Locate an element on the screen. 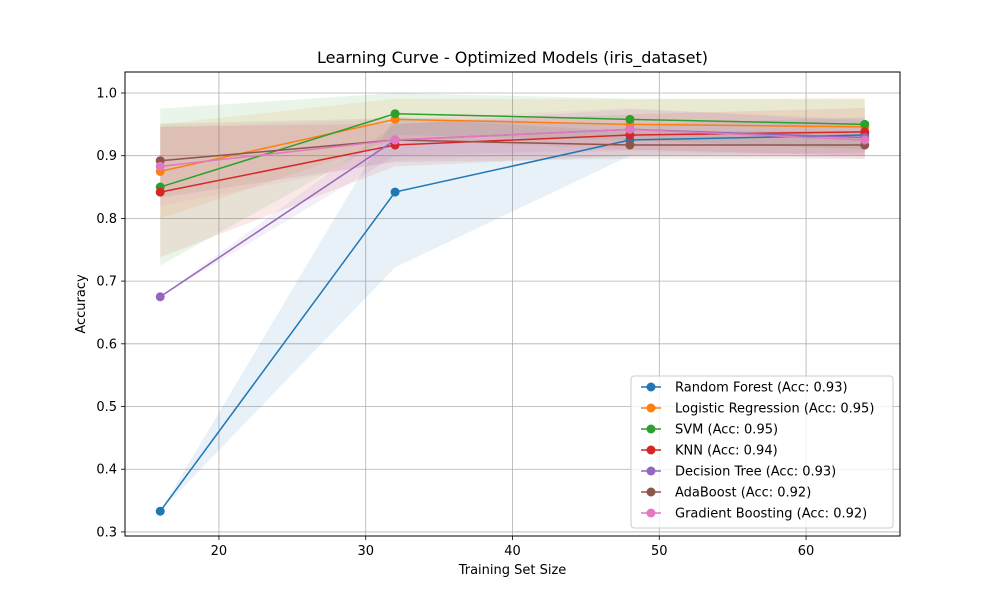  legend-item: Logistic Regression (Acc: 0.95) is located at coordinates (757, 409).